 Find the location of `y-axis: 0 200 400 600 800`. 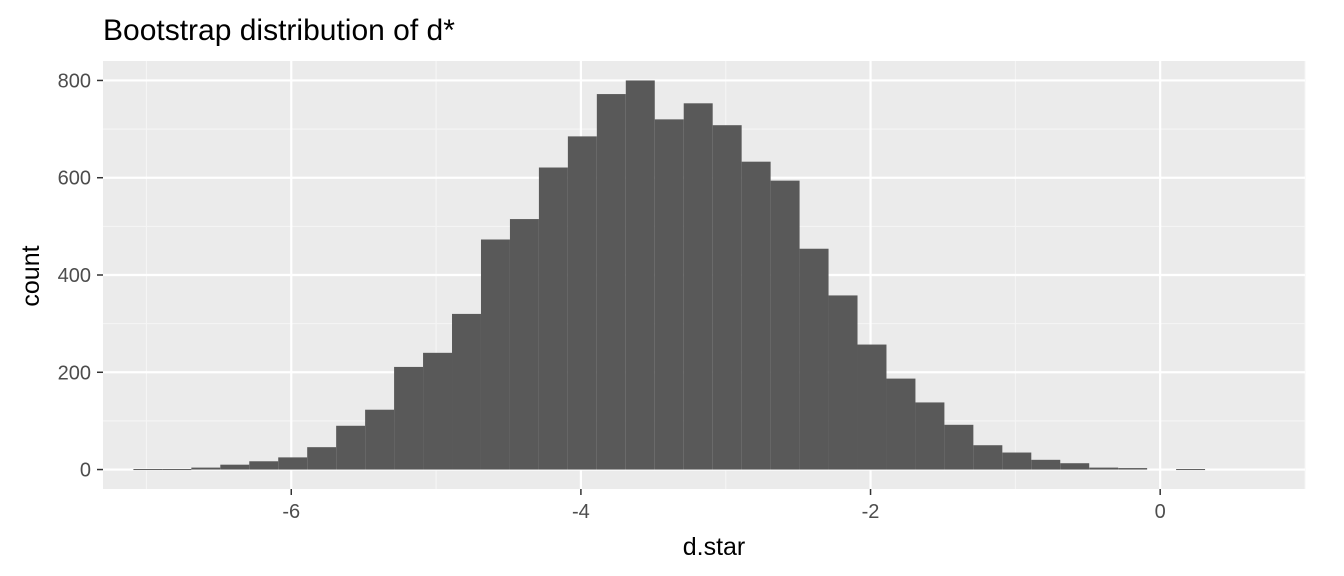

y-axis: 0 200 400 600 800 is located at coordinates (80, 276).